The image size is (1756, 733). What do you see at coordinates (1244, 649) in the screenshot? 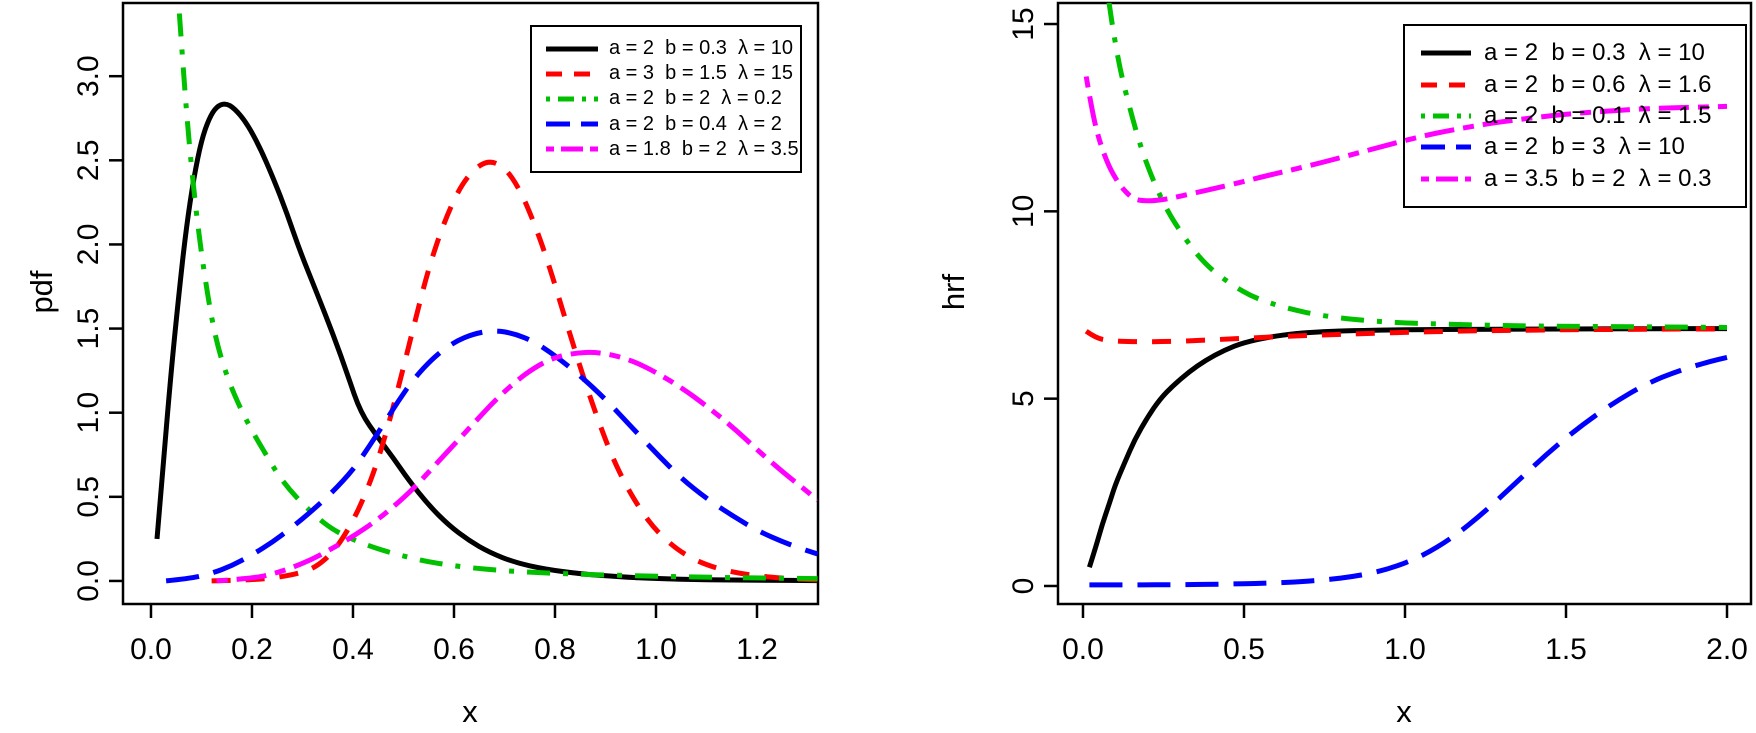
I see `hrf-x-tick-label: 0.5` at bounding box center [1244, 649].